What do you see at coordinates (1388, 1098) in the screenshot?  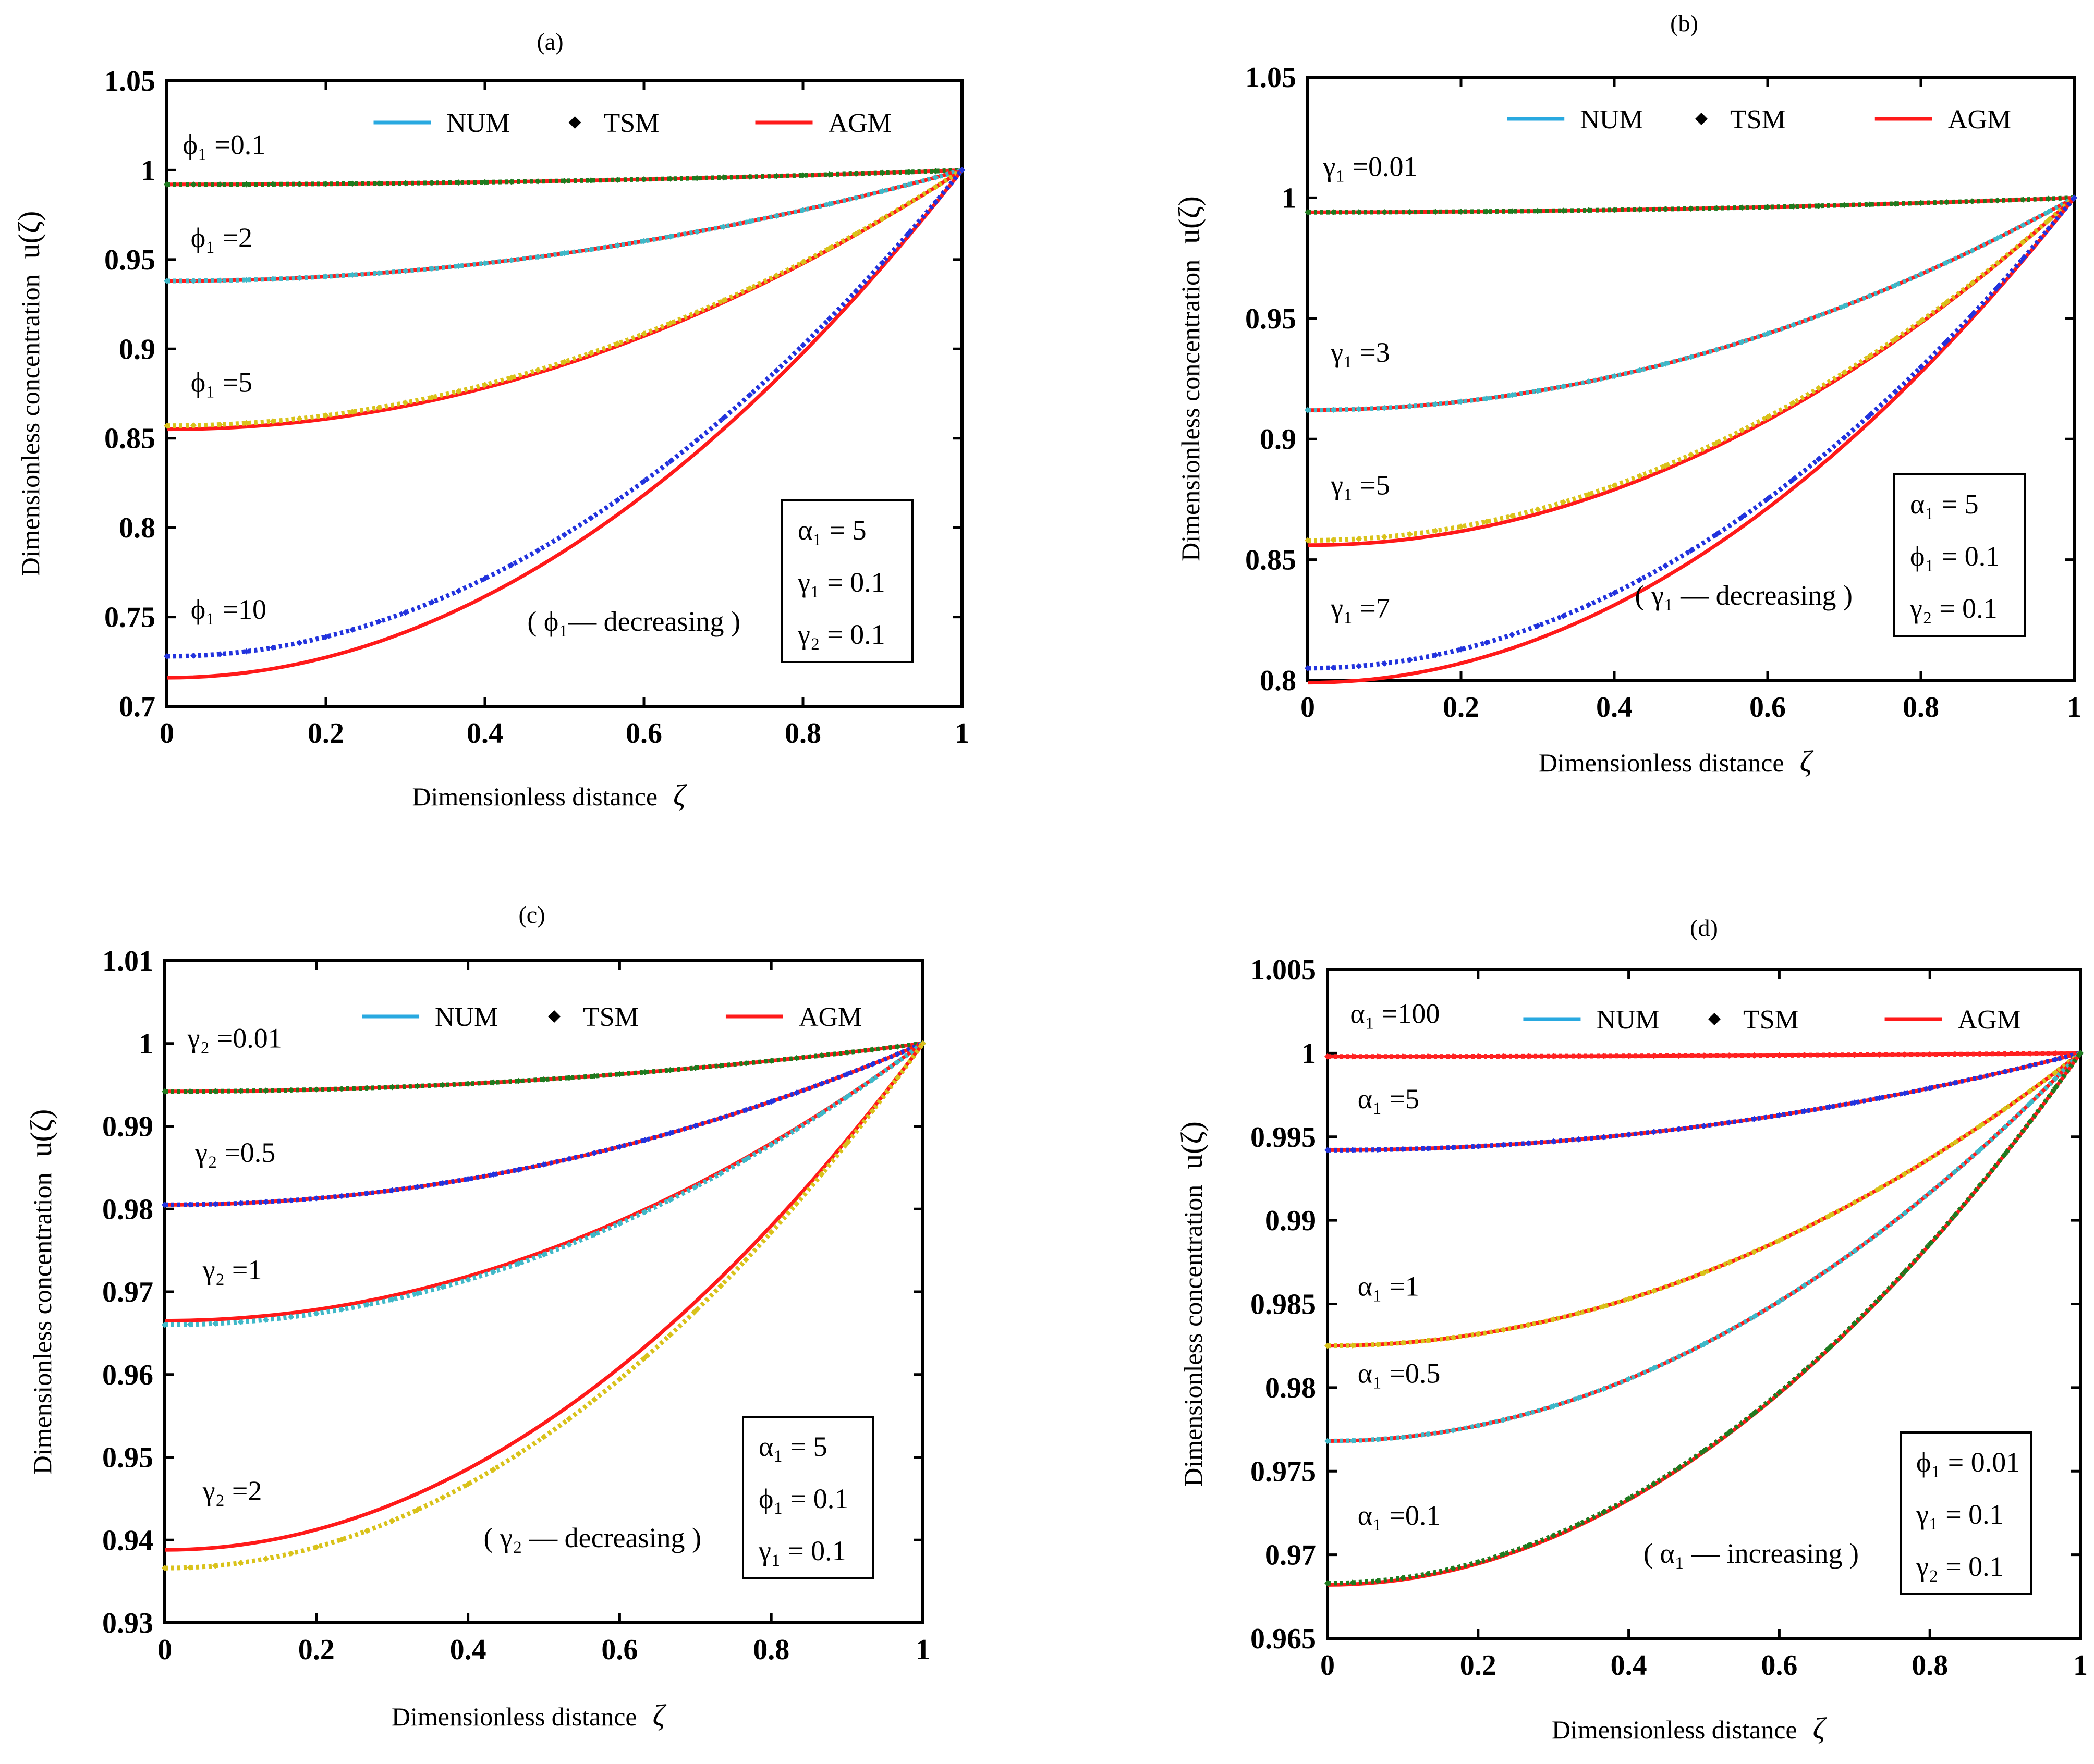 I see `curve-label: α₁ =5` at bounding box center [1388, 1098].